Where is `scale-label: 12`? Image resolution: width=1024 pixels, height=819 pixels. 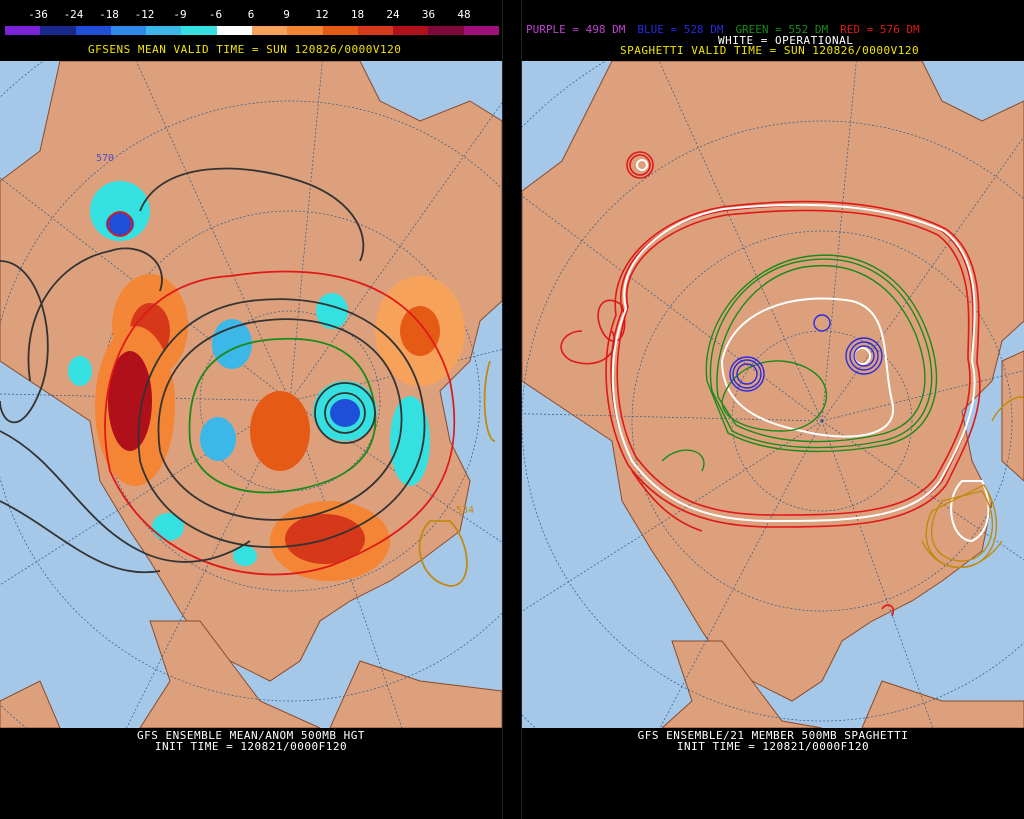
scale-label: 12 is located at coordinates (322, 14).